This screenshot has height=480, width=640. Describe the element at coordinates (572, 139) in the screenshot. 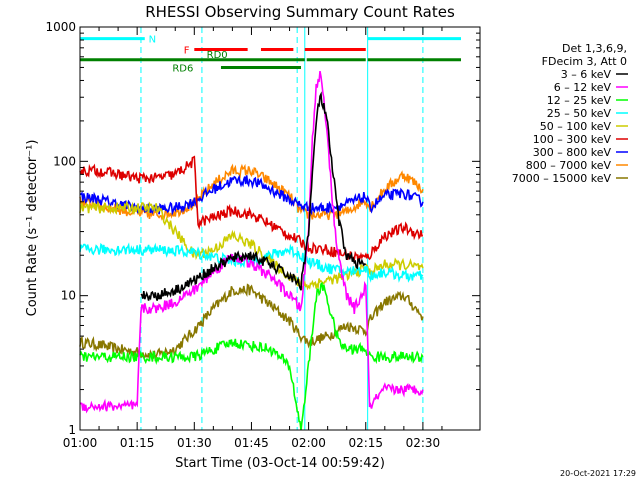

I see `legend-label-5: 100 – 300 keV` at that location.